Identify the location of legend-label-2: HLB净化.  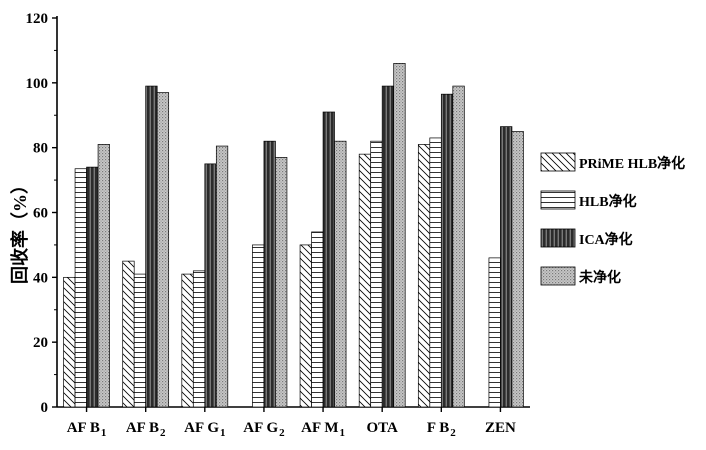
(608, 201).